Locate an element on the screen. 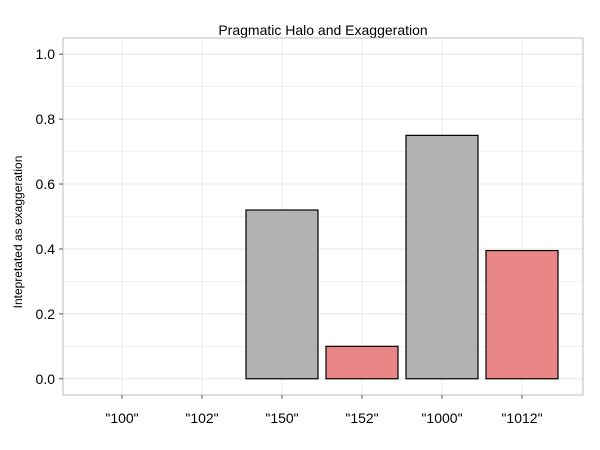 Image resolution: width=600 pixels, height=450 pixels. x-tick-label: "150" is located at coordinates (281, 418).